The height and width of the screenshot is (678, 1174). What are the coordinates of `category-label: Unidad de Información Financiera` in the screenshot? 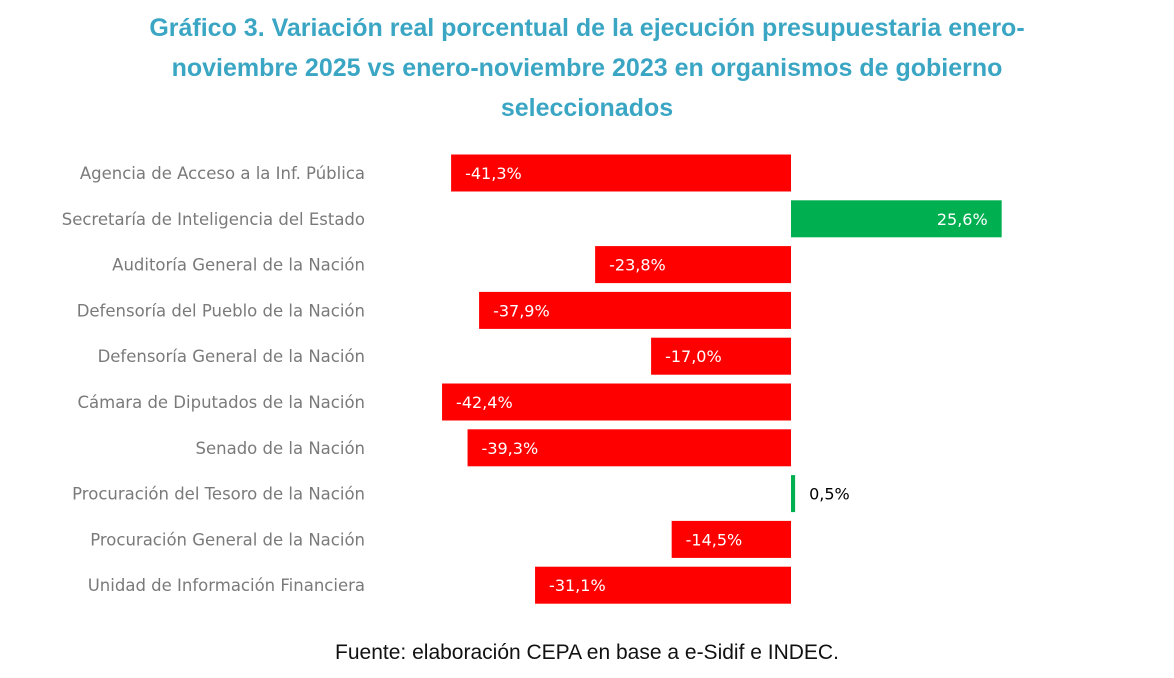 It's located at (226, 585).